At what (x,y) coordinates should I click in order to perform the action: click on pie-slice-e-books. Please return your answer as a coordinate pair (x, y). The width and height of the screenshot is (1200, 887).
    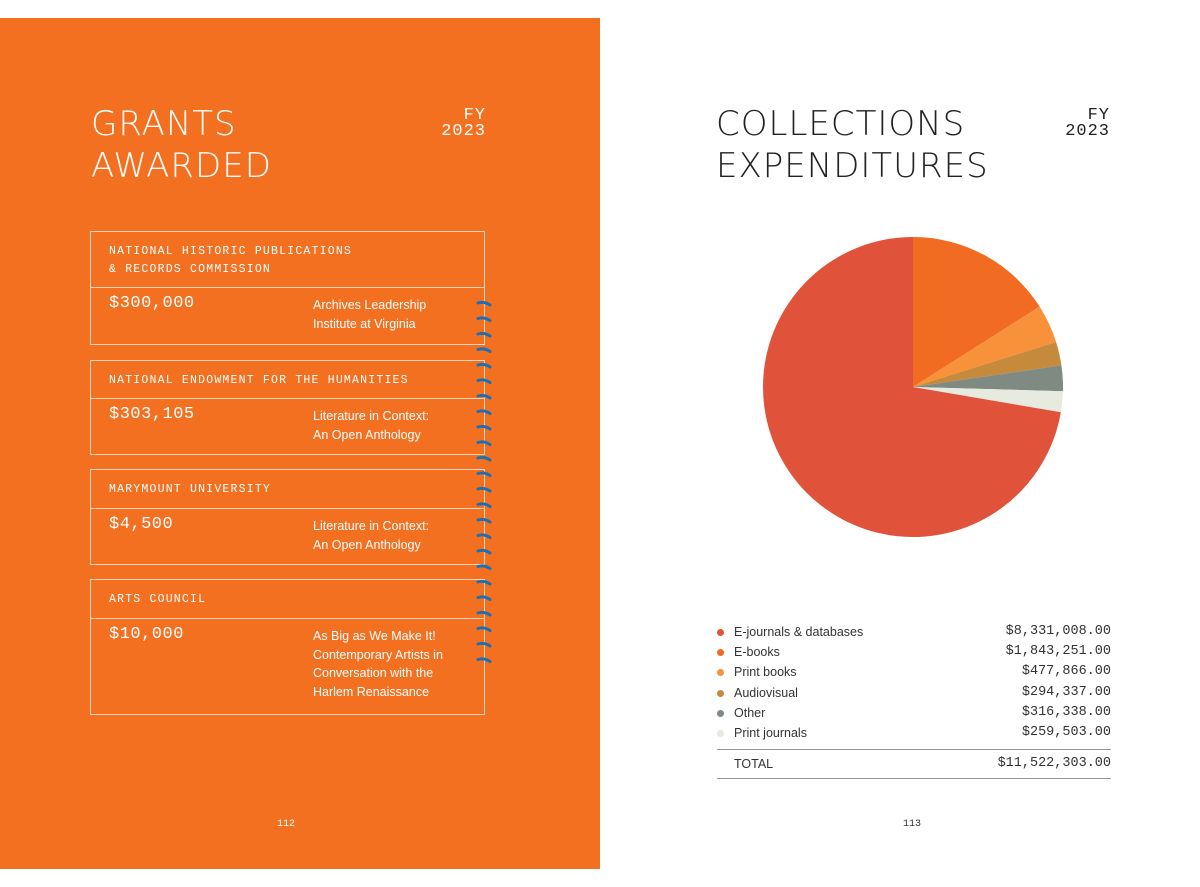
    Looking at the image, I should click on (976, 312).